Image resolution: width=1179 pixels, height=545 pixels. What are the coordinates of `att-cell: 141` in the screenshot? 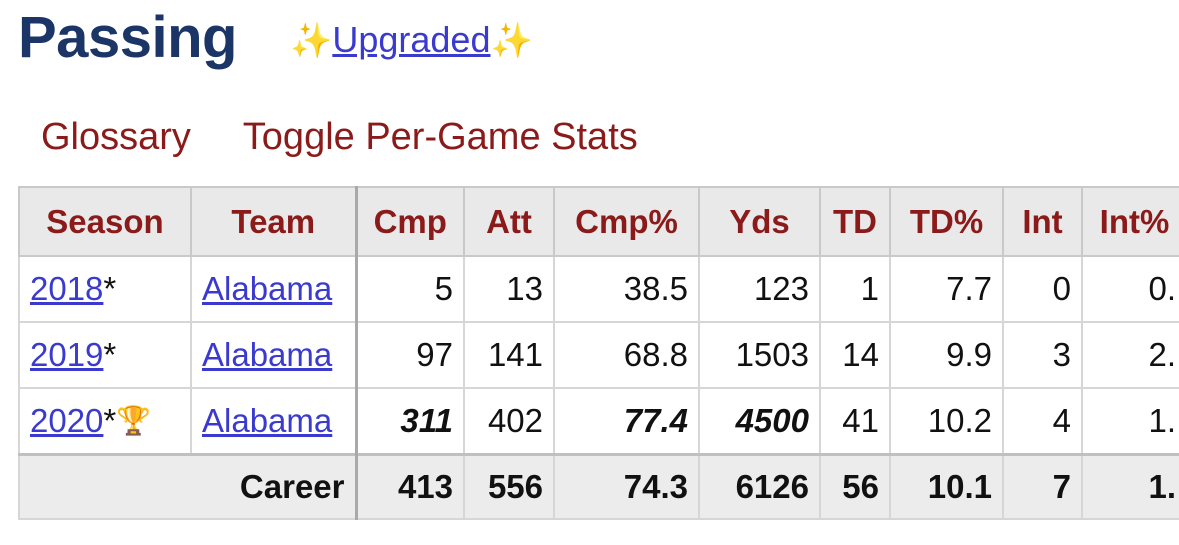 It's located at (509, 355).